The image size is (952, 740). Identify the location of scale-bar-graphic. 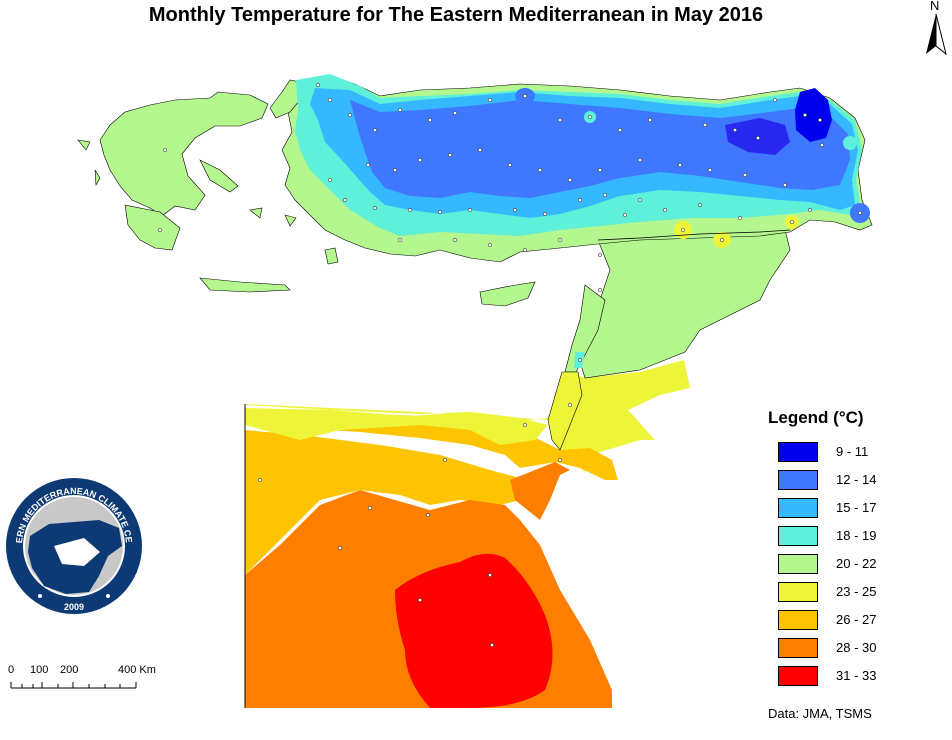
(73, 685).